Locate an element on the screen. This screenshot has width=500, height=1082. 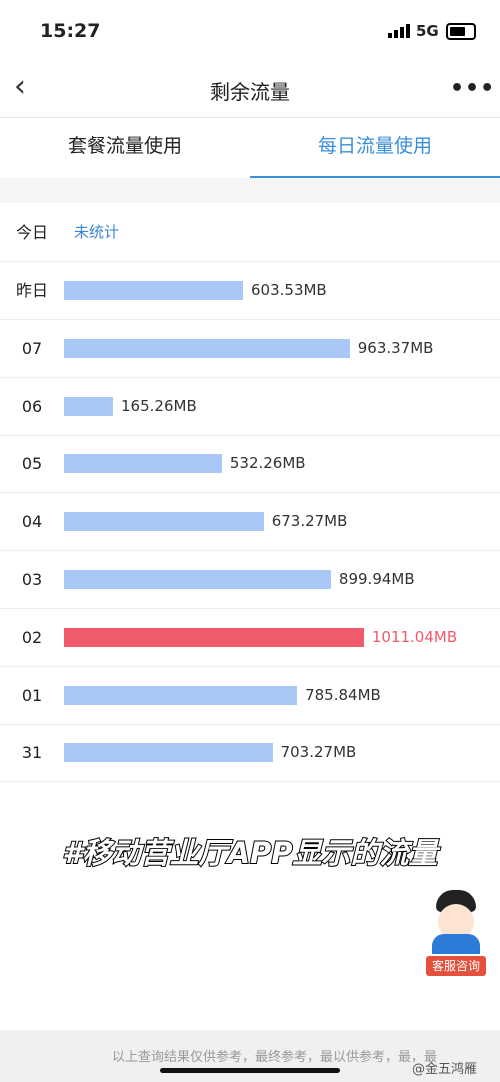
day-label: 03 is located at coordinates (32, 579).